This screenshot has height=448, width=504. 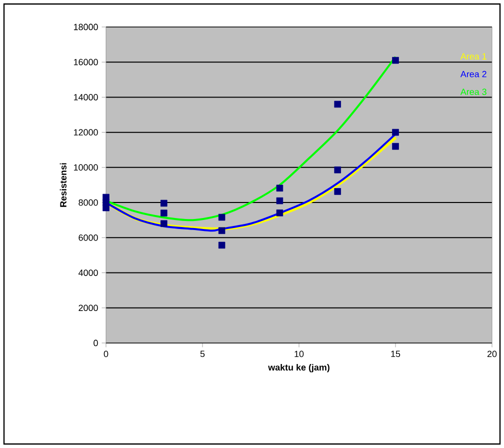 What do you see at coordinates (492, 354) in the screenshot?
I see `x-tick-label: 20` at bounding box center [492, 354].